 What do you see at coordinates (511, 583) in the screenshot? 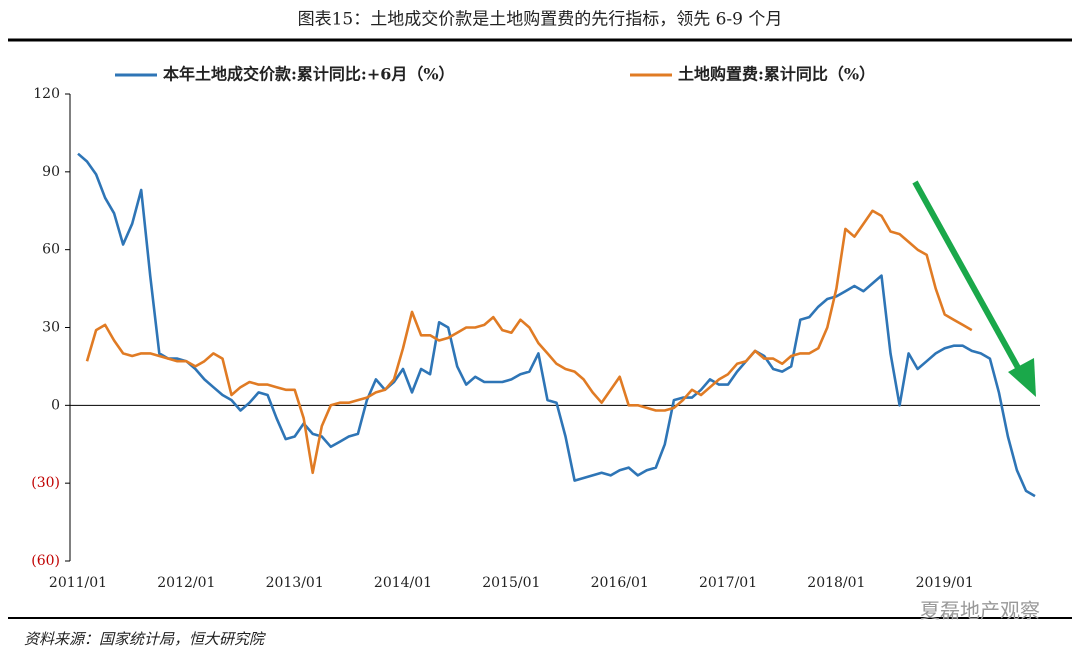
I see `x-tick-label: 2015/01` at bounding box center [511, 583].